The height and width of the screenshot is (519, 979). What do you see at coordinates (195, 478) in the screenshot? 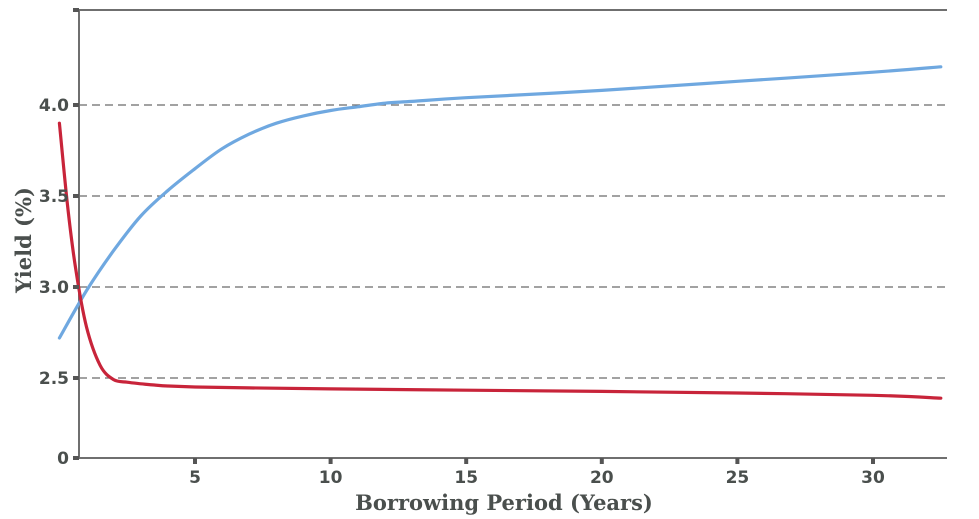
I see `x-tick-label: 5` at bounding box center [195, 478].